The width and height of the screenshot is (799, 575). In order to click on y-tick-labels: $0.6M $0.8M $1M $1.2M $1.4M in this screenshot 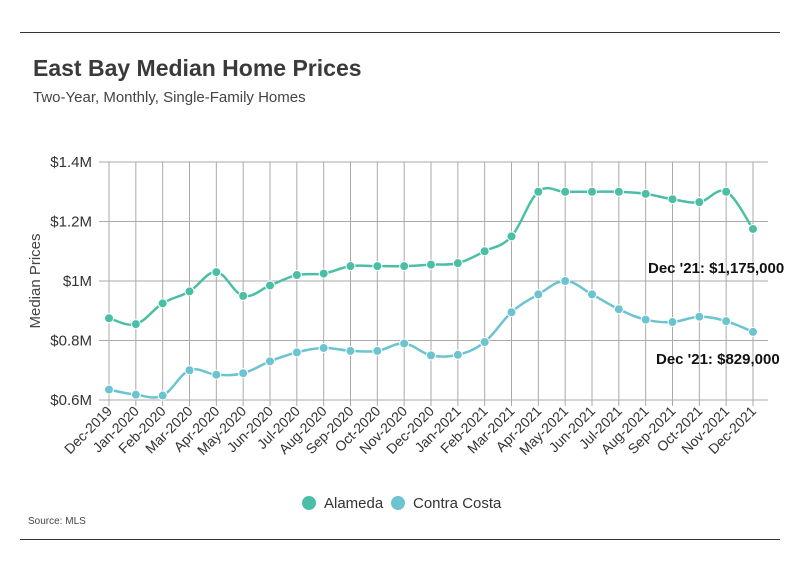, I will do `click(71, 281)`.